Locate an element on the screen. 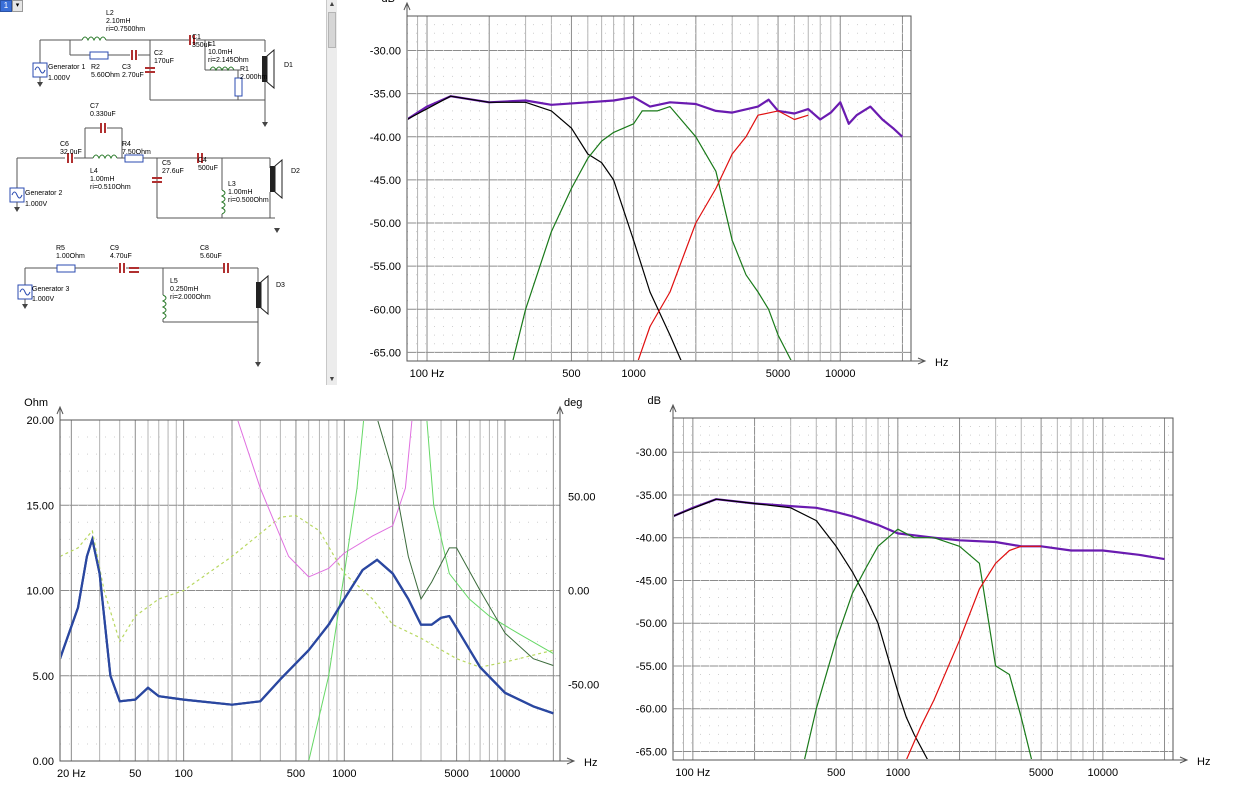 Image resolution: width=1233 pixels, height=800 pixels. y-tick-label: -35.00 is located at coordinates (385, 95).